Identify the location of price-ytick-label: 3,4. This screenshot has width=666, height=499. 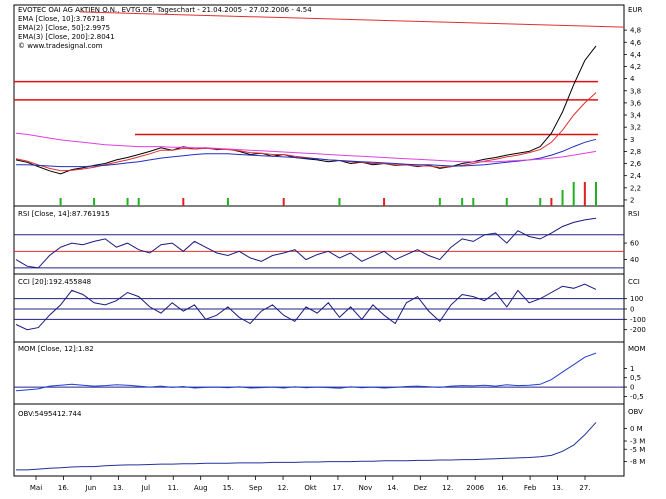
(636, 116).